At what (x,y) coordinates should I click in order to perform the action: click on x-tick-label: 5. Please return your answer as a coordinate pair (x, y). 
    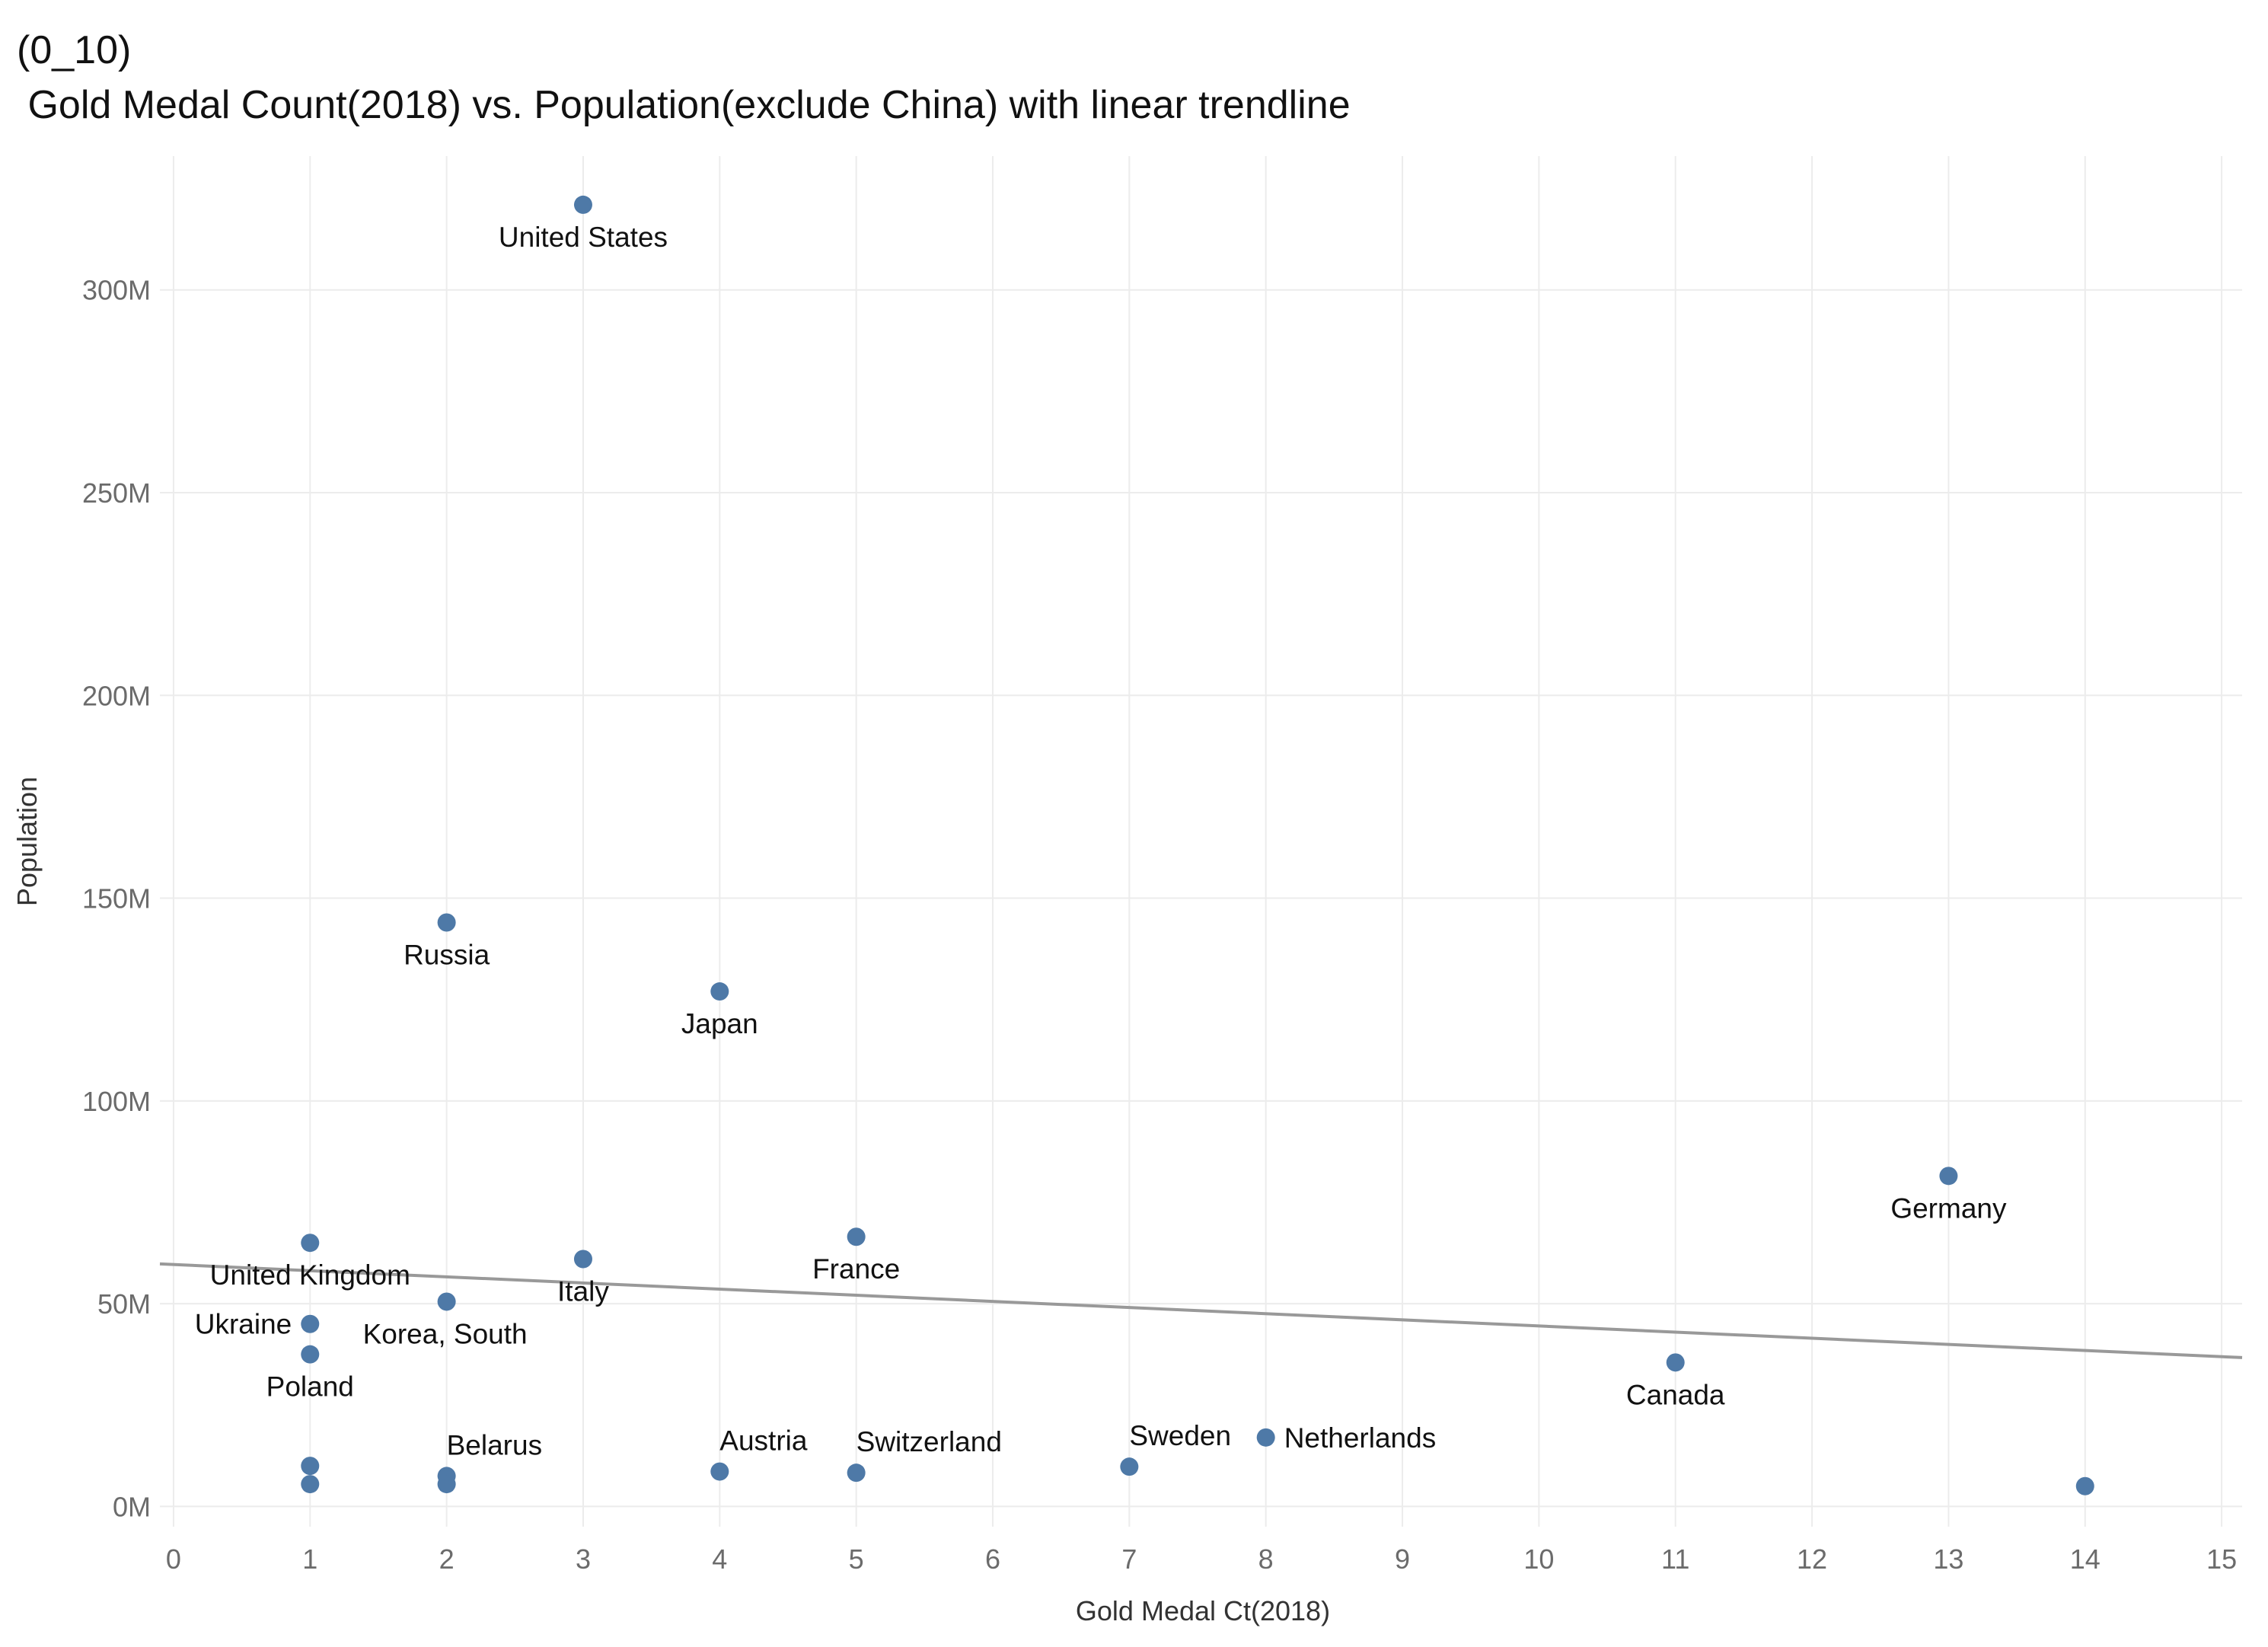
    Looking at the image, I should click on (856, 1559).